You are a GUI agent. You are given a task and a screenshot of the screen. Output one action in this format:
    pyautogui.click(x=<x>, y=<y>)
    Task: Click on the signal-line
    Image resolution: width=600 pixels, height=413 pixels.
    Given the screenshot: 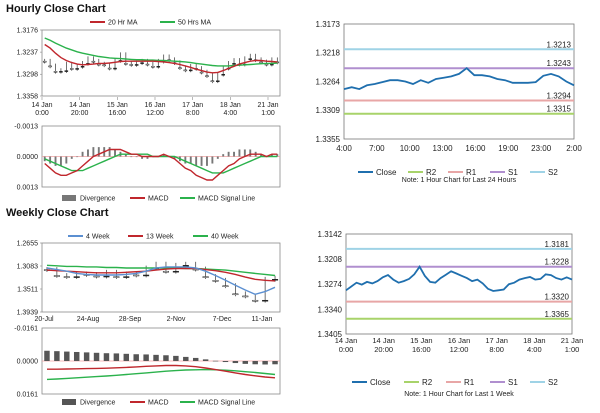 What is the action you would take?
    pyautogui.click(x=161, y=374)
    